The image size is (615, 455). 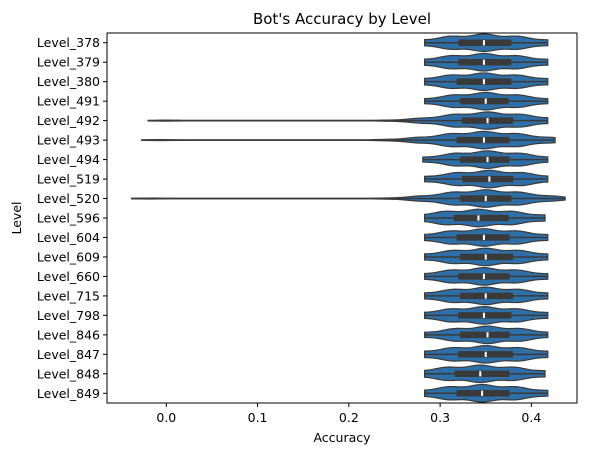 What do you see at coordinates (258, 417) in the screenshot?
I see `x-tick-label: 0.1` at bounding box center [258, 417].